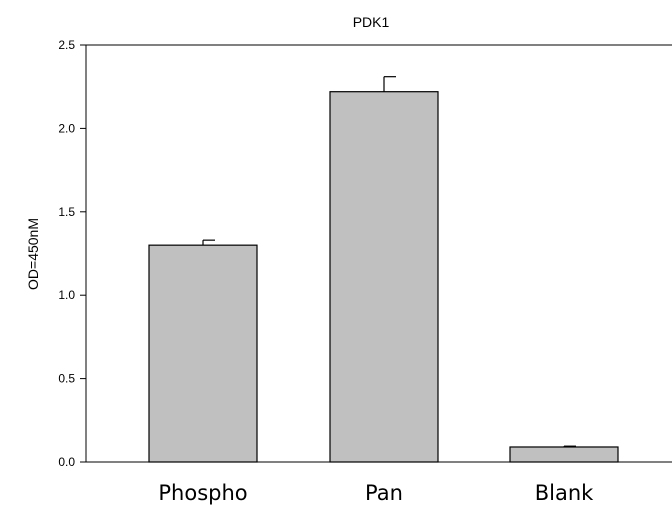 This screenshot has height=506, width=672. I want to click on x-tick-label: Blank, so click(564, 493).